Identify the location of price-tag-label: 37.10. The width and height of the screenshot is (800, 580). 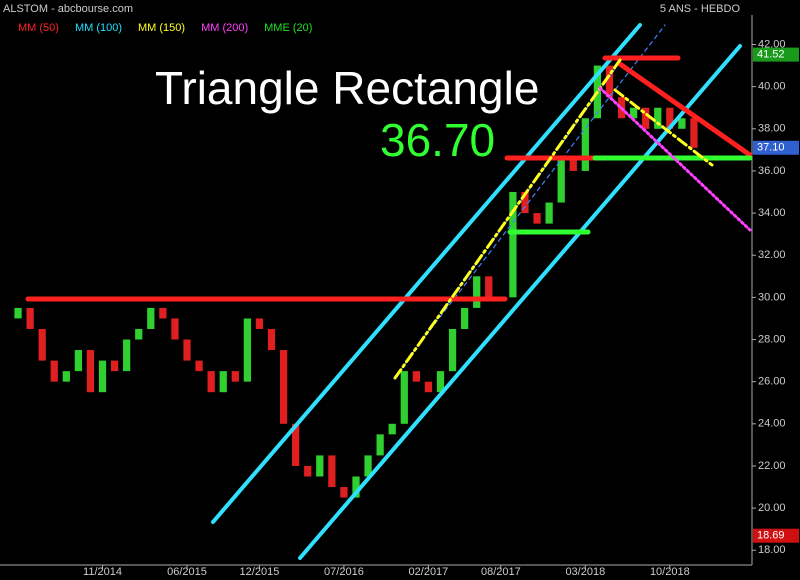
(771, 148).